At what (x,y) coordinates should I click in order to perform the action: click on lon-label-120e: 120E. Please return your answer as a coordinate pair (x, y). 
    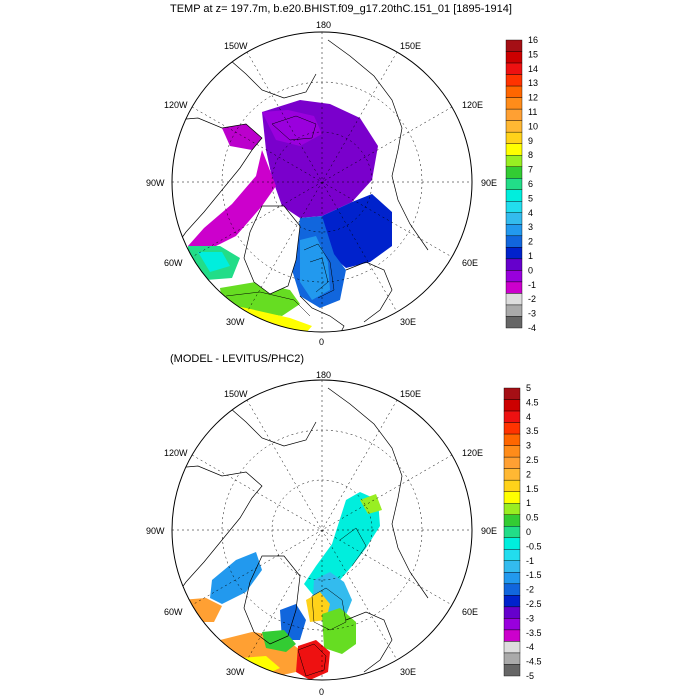
    Looking at the image, I should click on (472, 453).